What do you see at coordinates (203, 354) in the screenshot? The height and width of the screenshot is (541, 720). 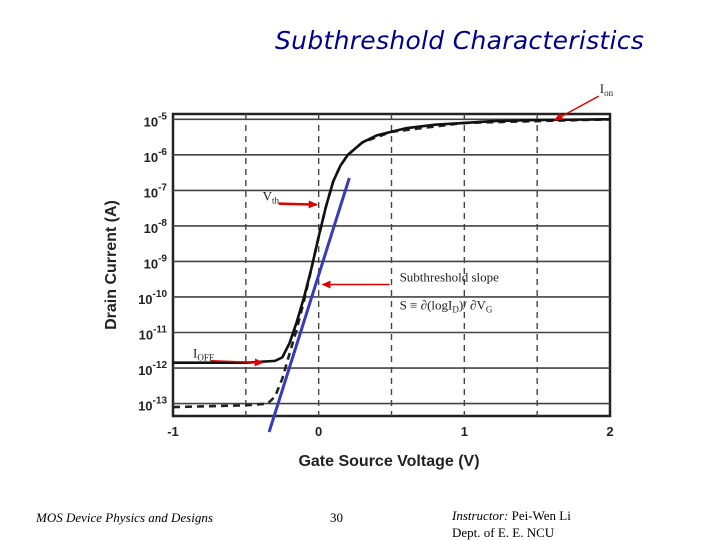 I see `ioff-label: IOFF` at bounding box center [203, 354].